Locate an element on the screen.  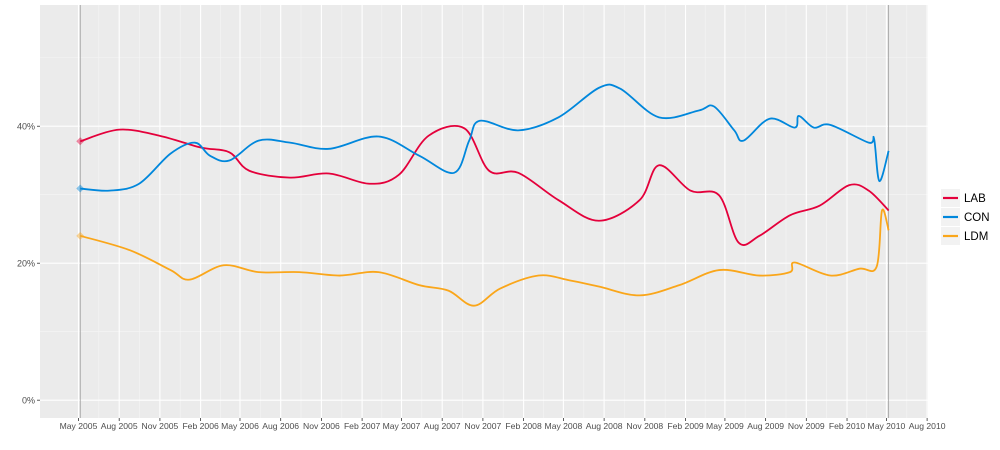
x-tick-label: Aug 2006 is located at coordinates (280, 426).